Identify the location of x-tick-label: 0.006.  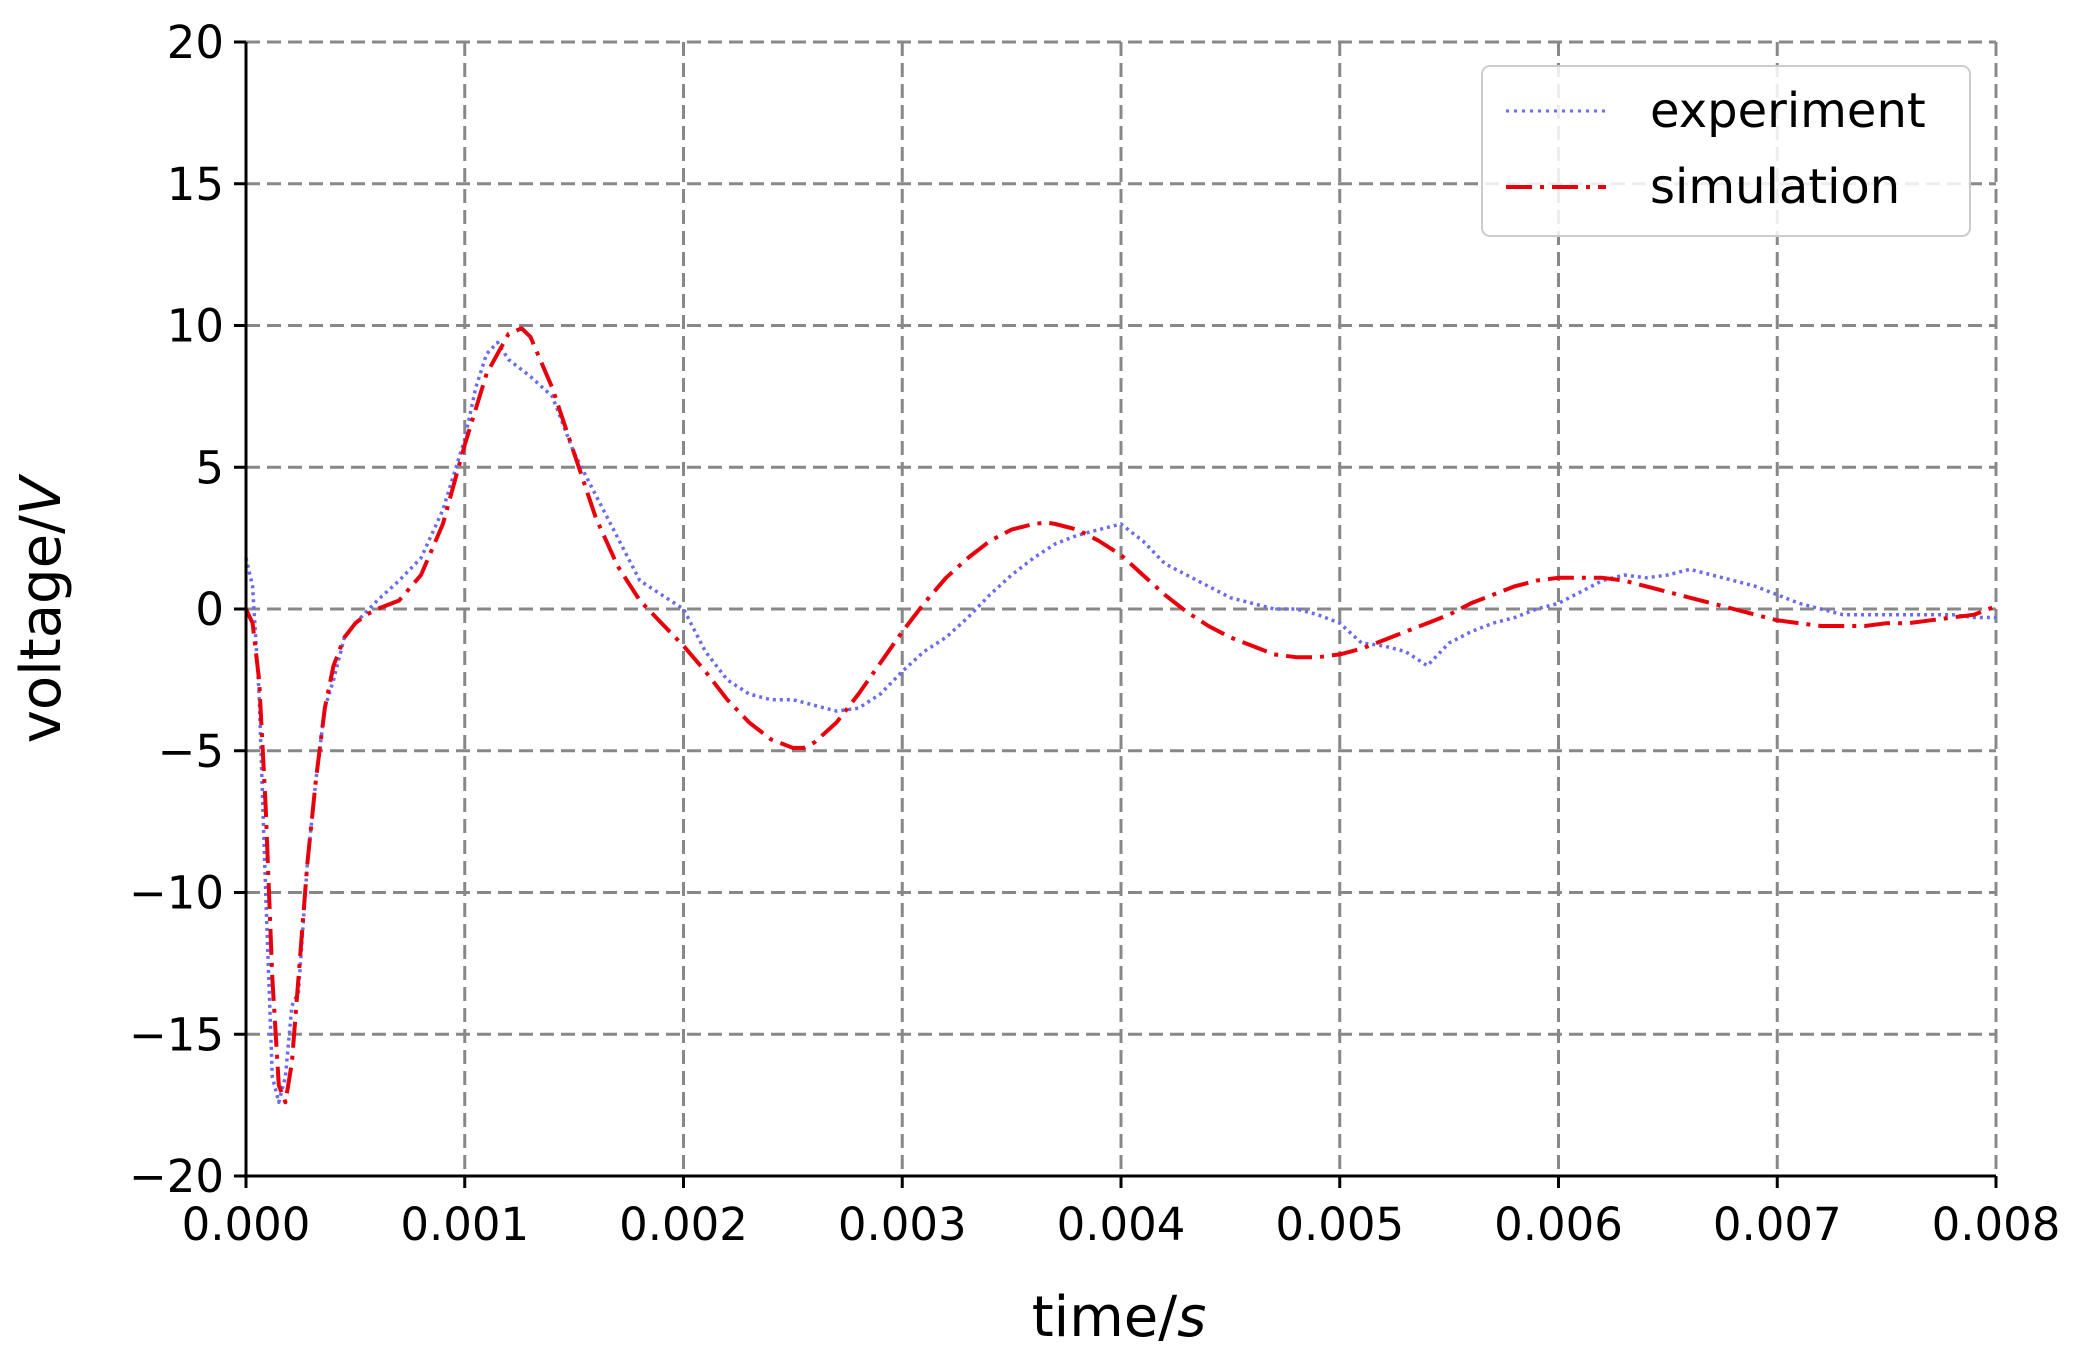
(1558, 1224).